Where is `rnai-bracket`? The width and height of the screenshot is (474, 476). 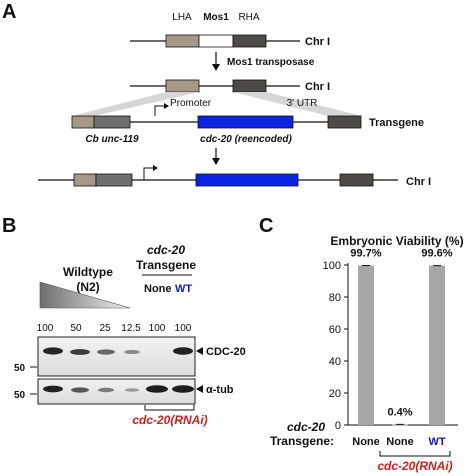
rnai-bracket is located at coordinates (169, 408).